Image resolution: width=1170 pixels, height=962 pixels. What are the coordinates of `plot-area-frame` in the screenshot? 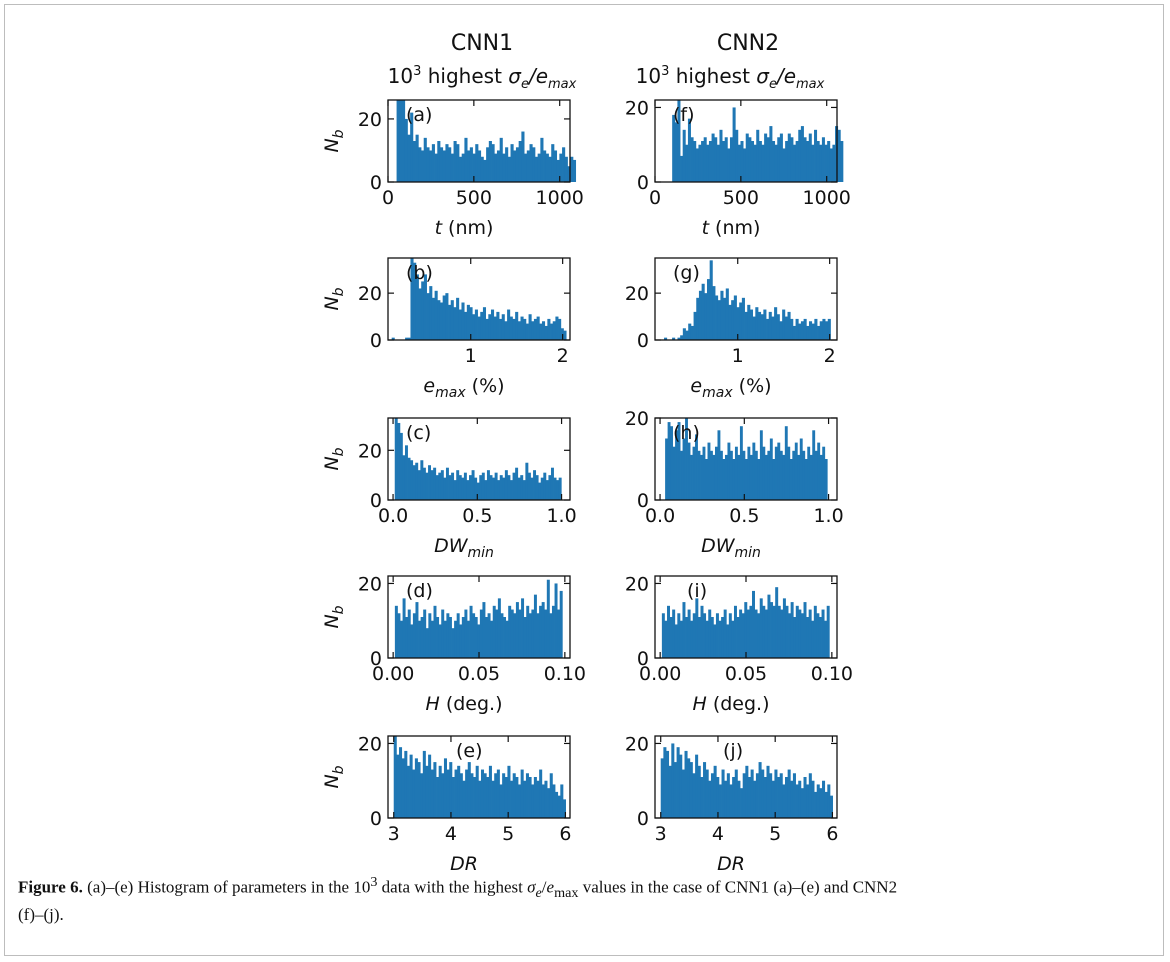 It's located at (746, 299).